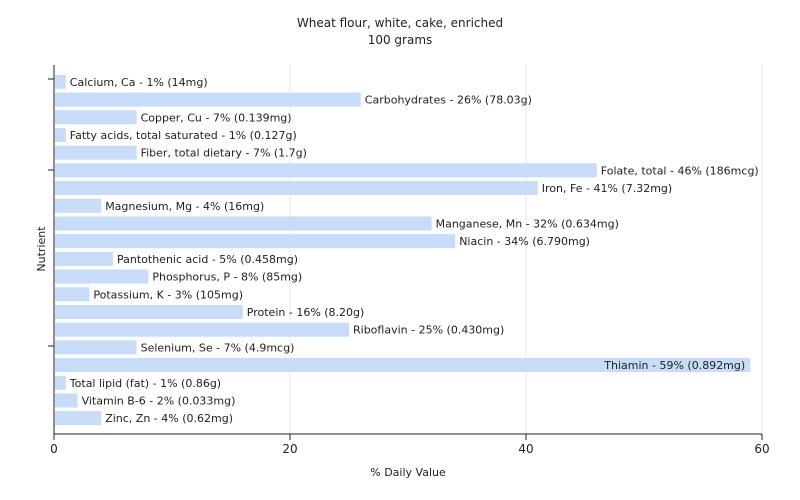  I want to click on bar-label: Calcium, Ca - 1% (14mg), so click(139, 82).